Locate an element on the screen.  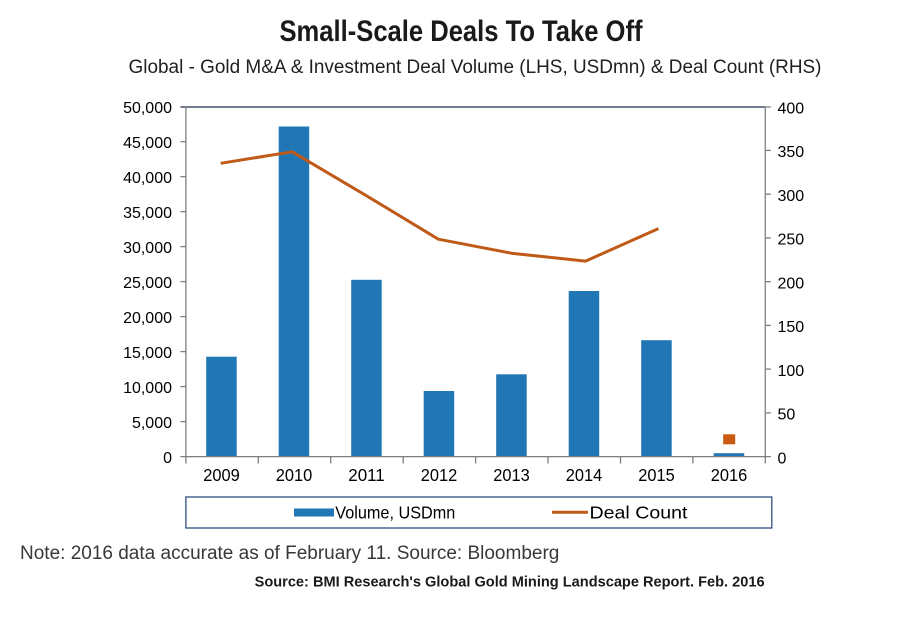
svg-text: 2012 is located at coordinates (439, 475).